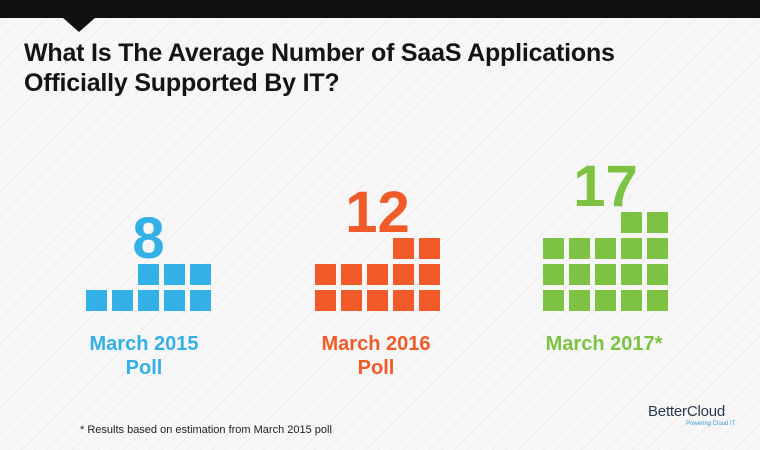  Describe the element at coordinates (79, 24) in the screenshot. I see `top-bar-notch` at that location.